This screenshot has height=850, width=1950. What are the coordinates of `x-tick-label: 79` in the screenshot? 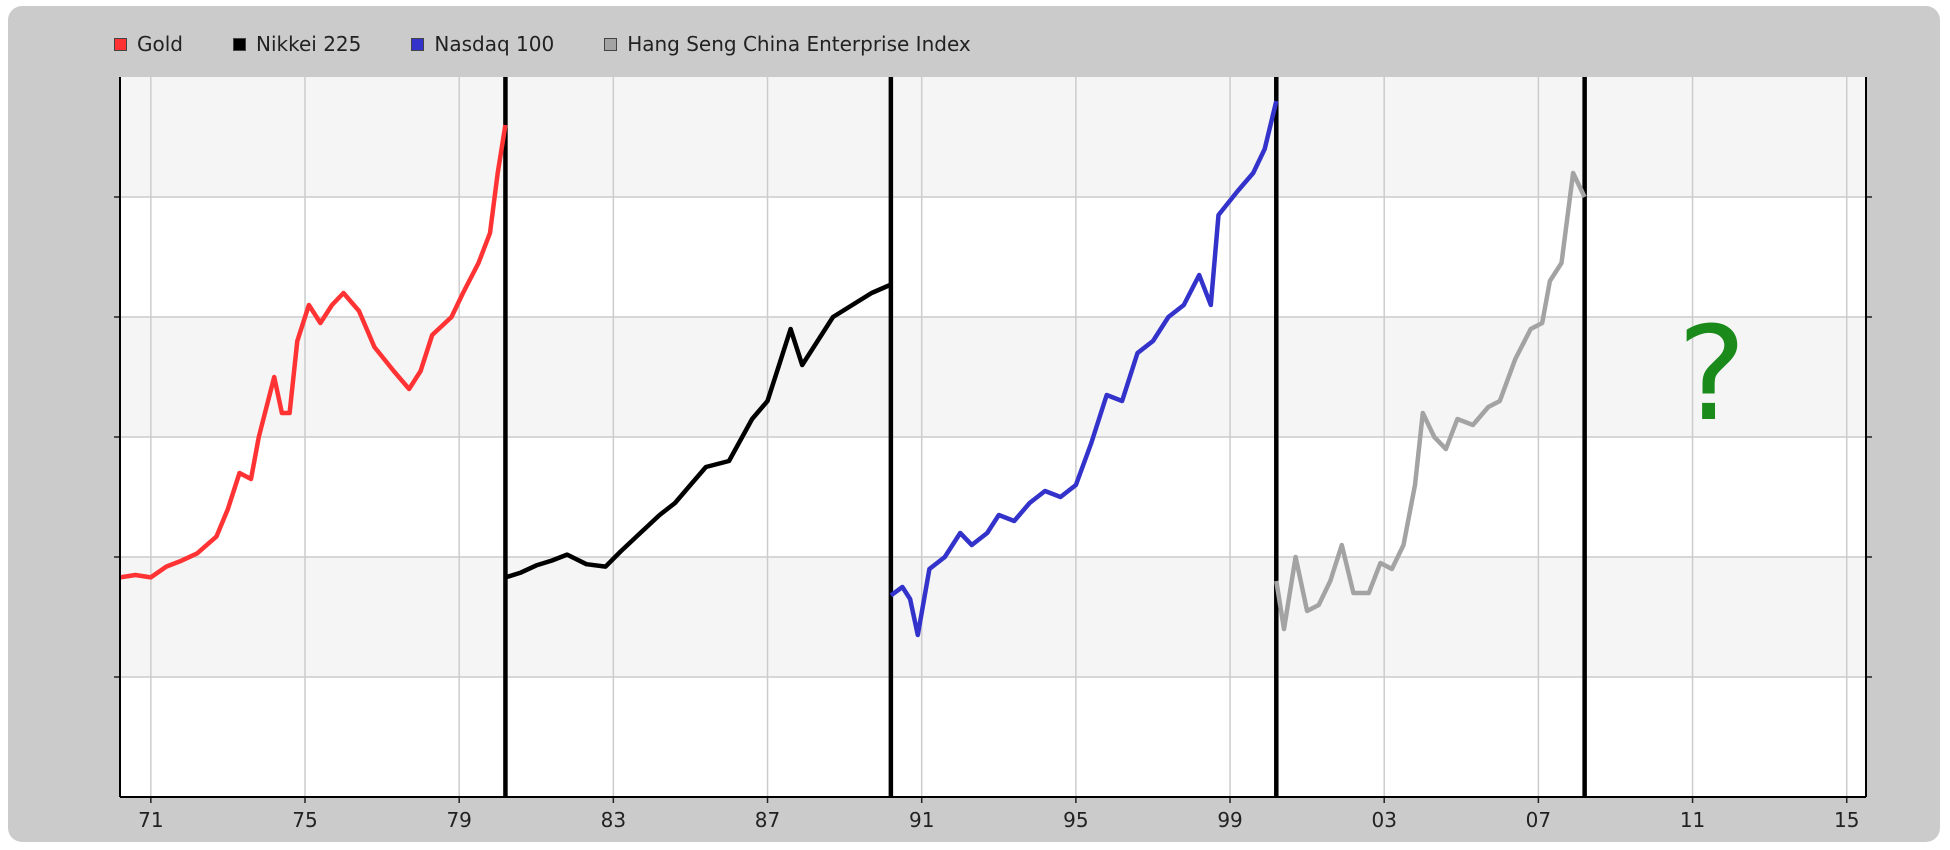 It's located at (458, 820).